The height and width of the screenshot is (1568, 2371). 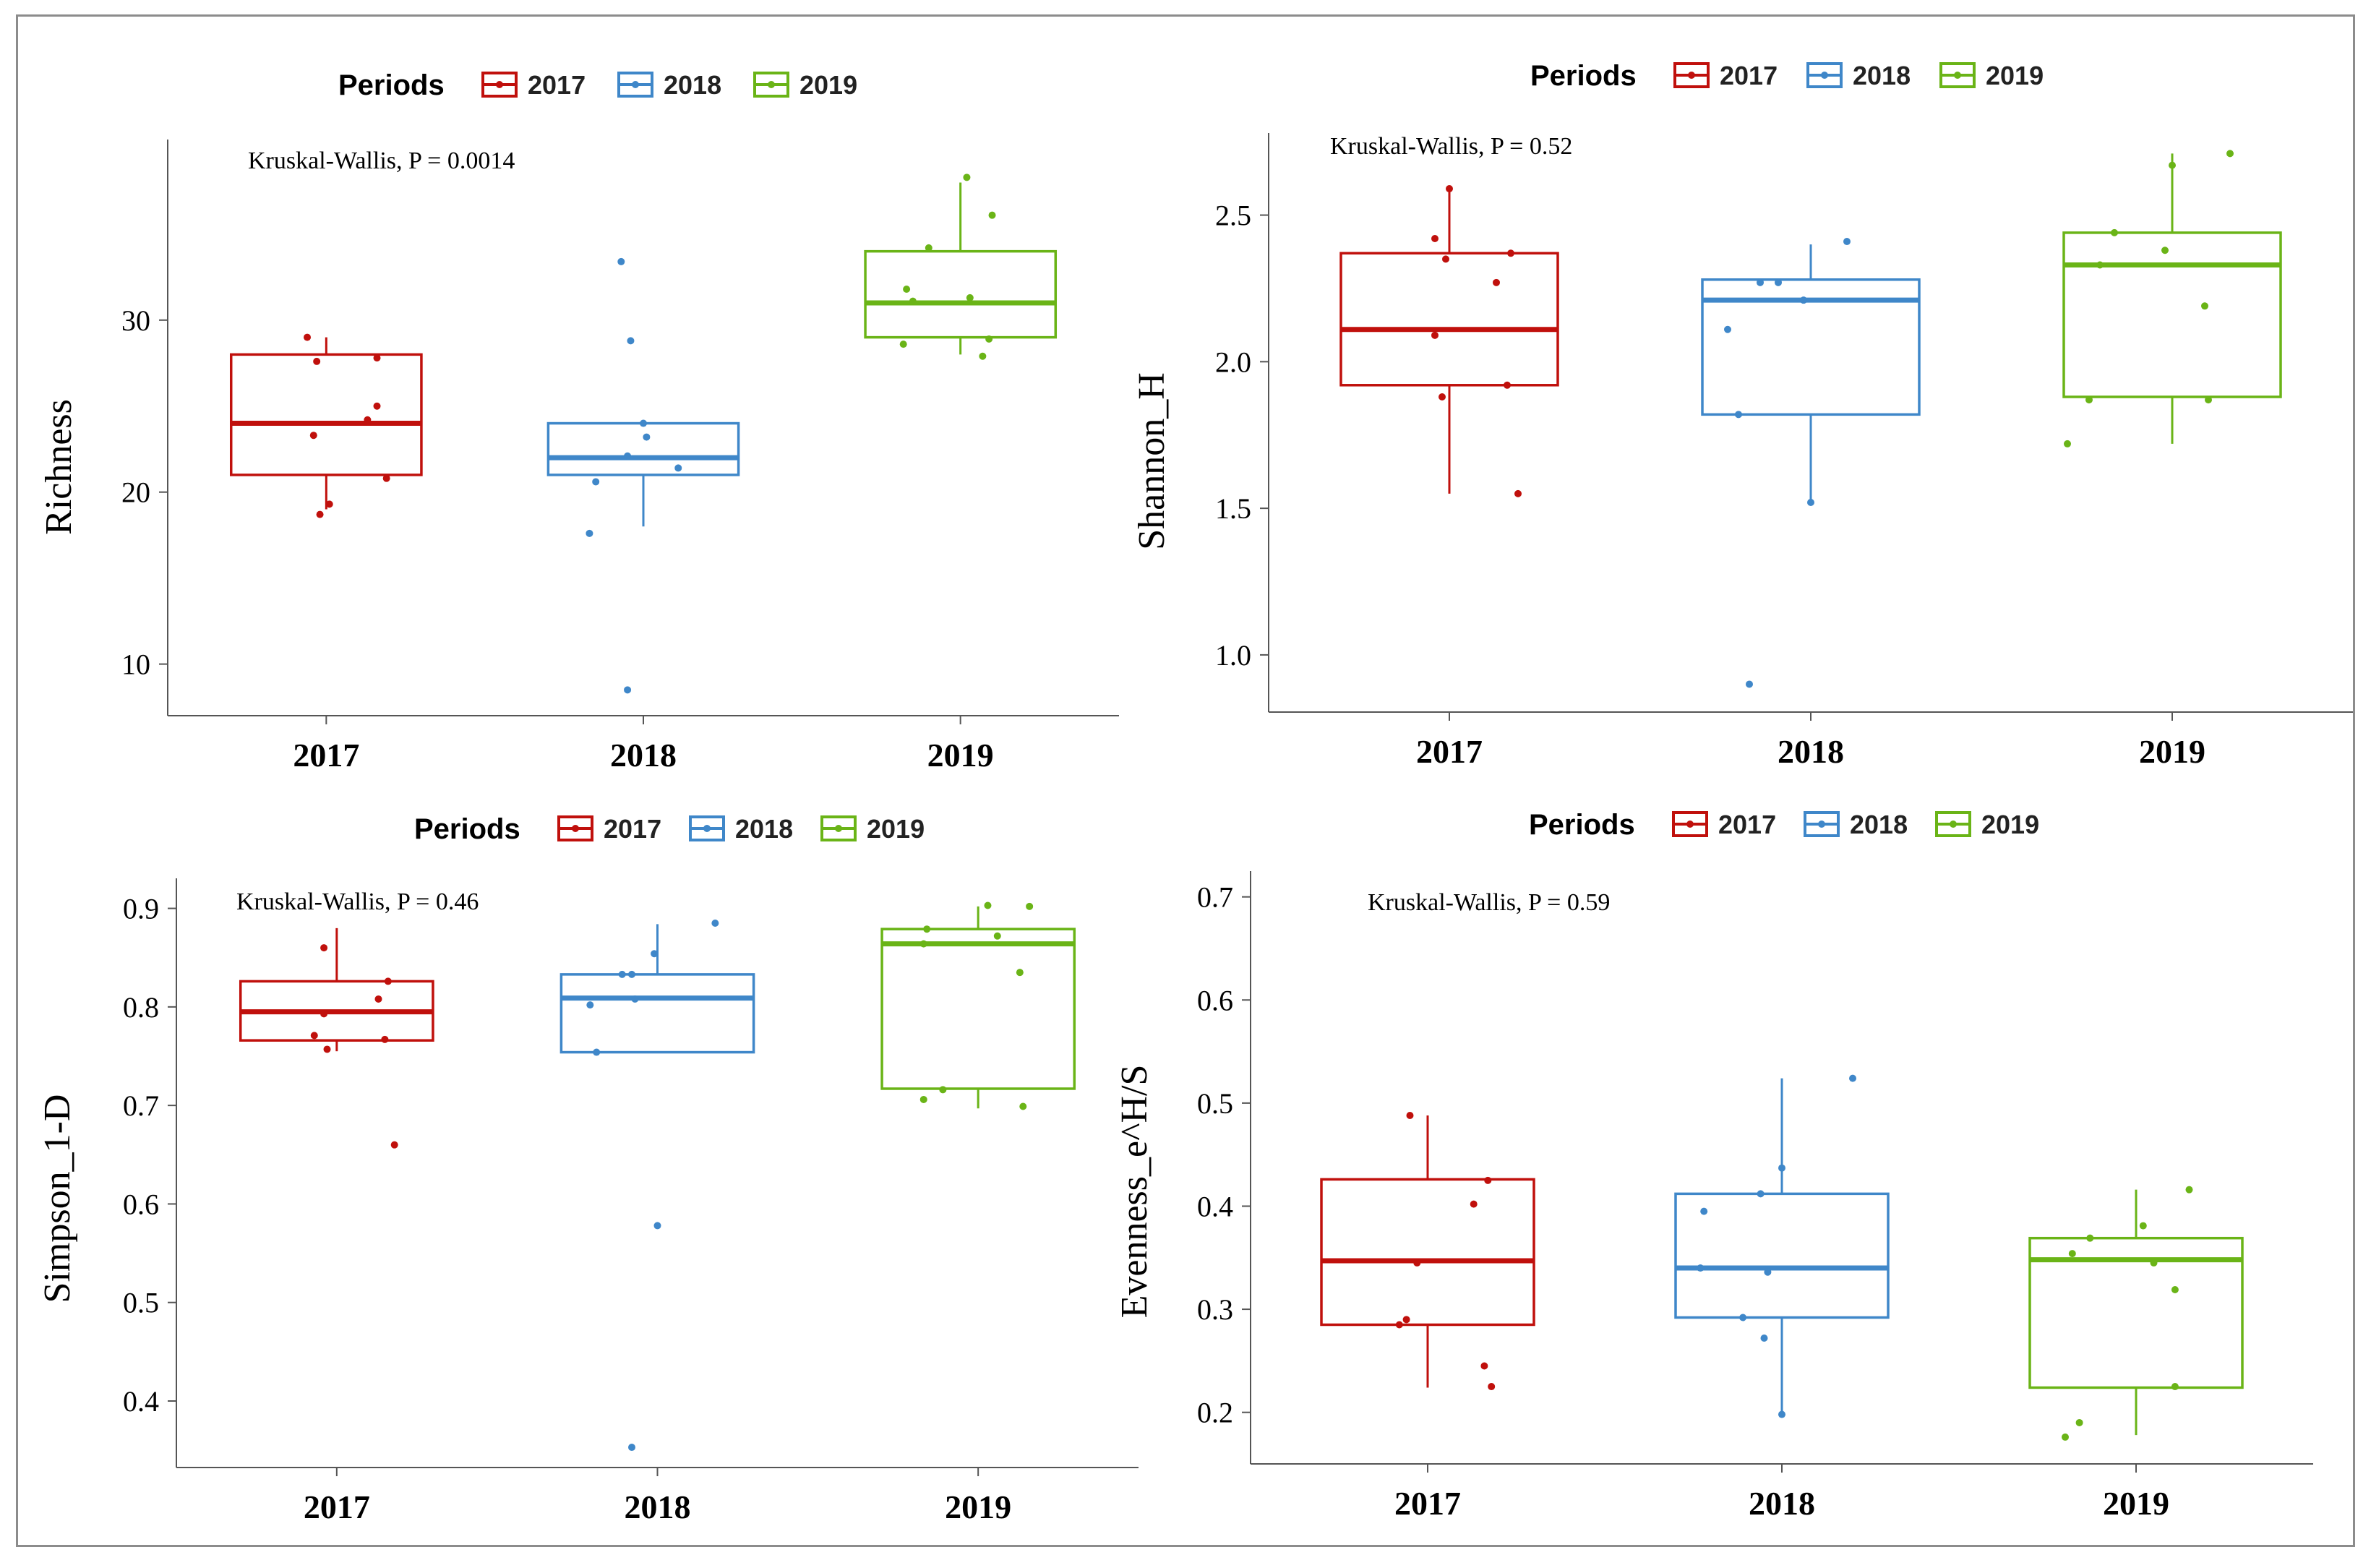 What do you see at coordinates (692, 85) in the screenshot?
I see `legend-label-2018: 2018` at bounding box center [692, 85].